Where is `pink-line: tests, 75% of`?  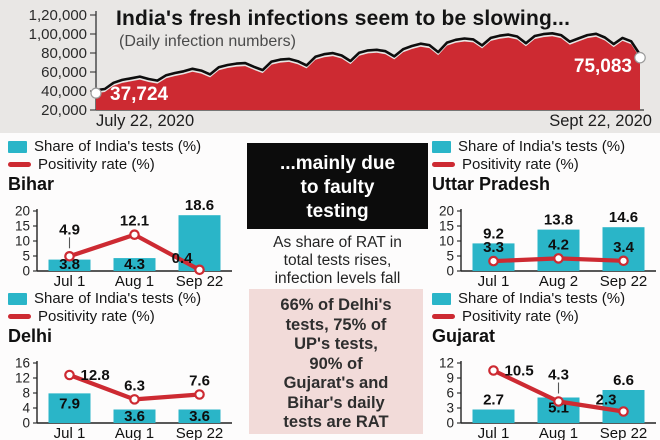 pink-line: tests, 75% of is located at coordinates (336, 324).